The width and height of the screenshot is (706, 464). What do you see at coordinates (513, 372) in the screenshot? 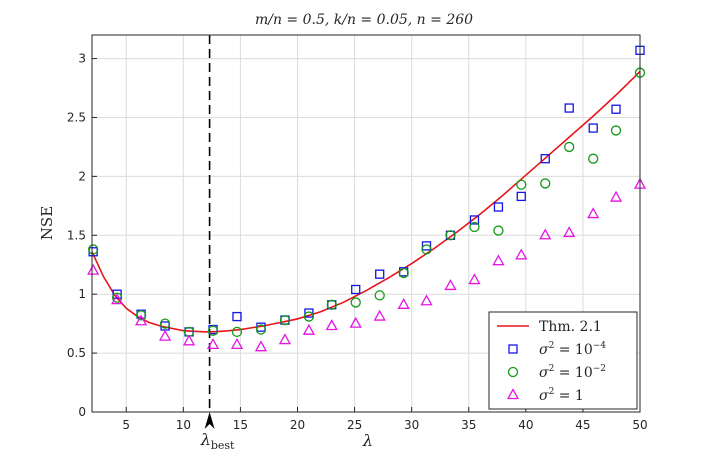
I see `legend-circle-swatch` at bounding box center [513, 372].